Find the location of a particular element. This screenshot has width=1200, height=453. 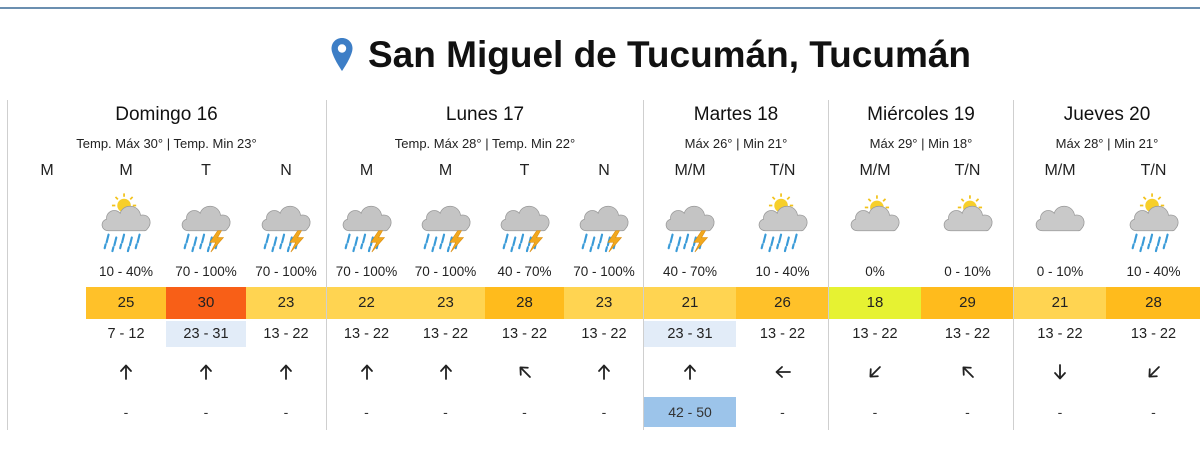

period-column: T/N 10 - 40% 26 13 - 22 - is located at coordinates (782, 265).